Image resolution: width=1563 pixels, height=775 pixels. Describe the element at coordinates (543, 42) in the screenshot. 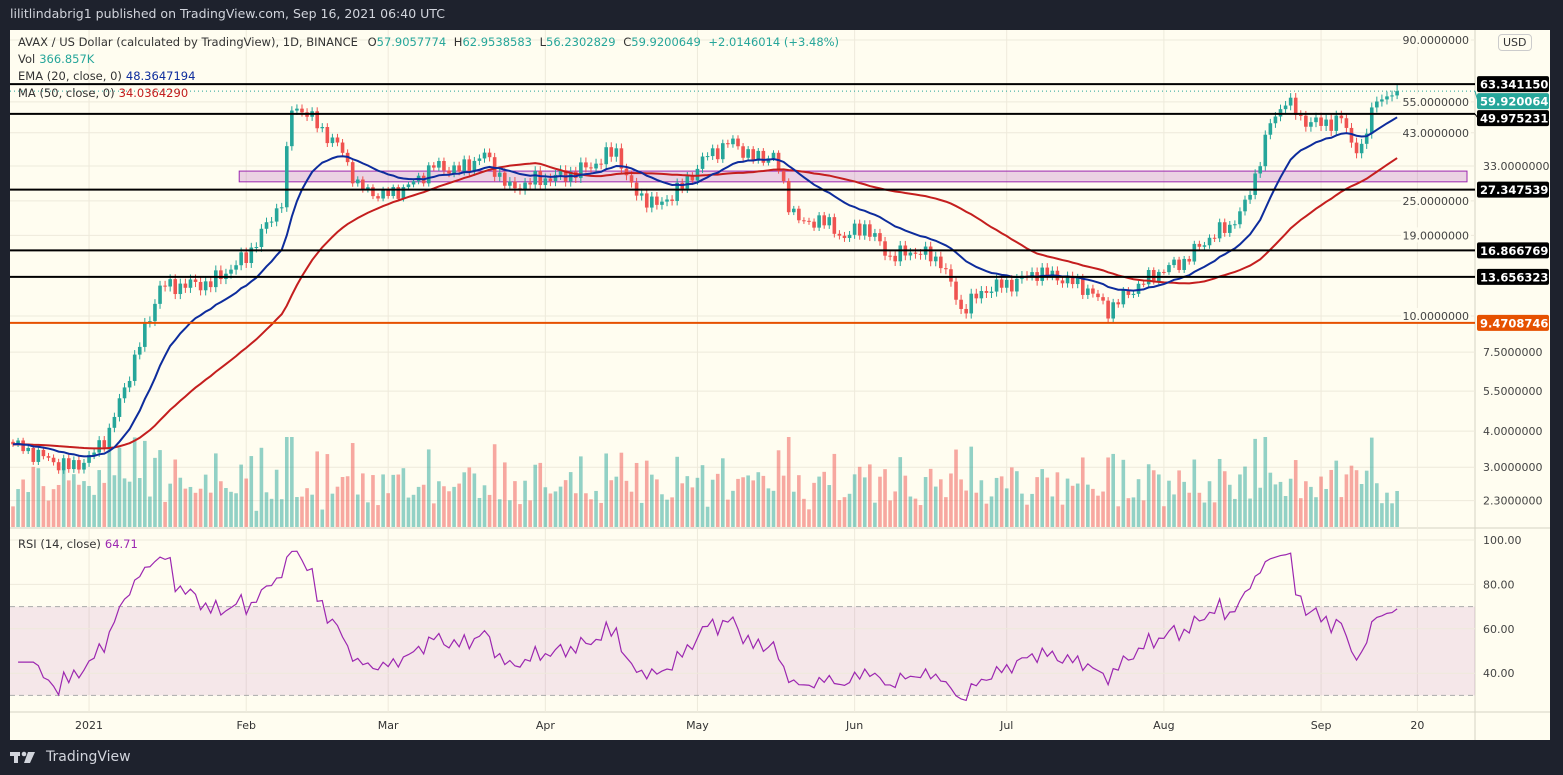

I see `low-label: L` at that location.